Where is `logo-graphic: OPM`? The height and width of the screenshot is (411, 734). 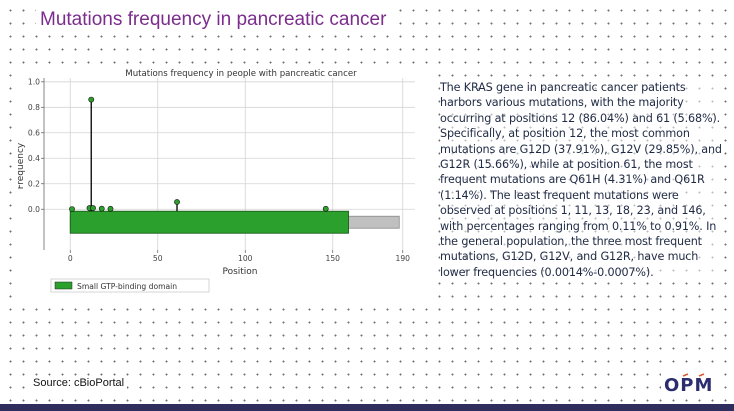
logo-graphic: OPM is located at coordinates (688, 384).